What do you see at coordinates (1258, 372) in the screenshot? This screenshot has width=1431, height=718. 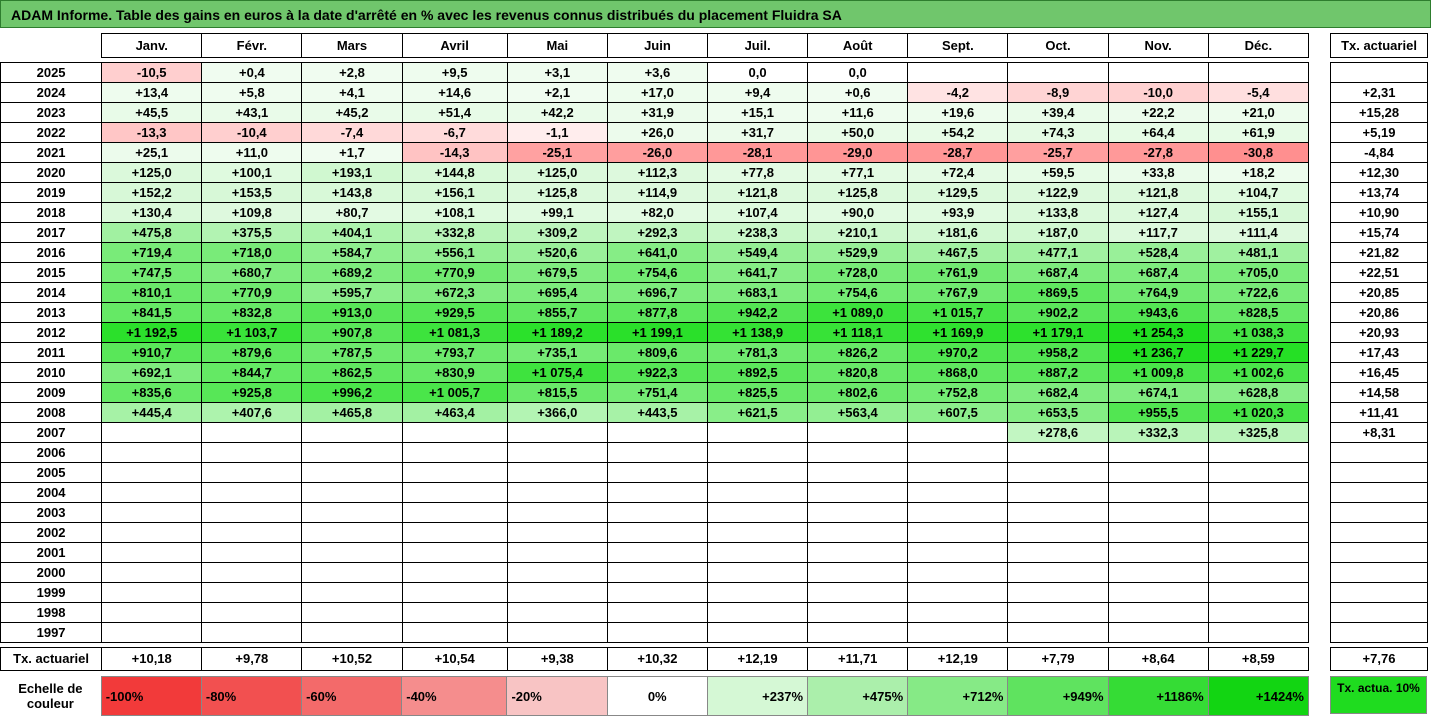 I see `value-cell: +1 002,6` at bounding box center [1258, 372].